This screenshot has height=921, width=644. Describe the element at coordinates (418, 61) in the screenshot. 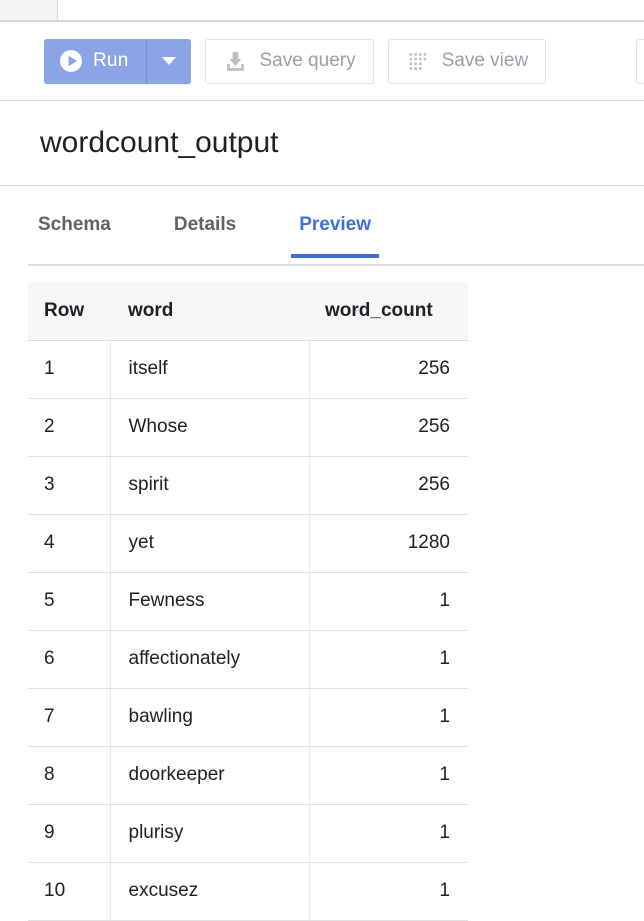

I see `grid-dots-icon` at that location.